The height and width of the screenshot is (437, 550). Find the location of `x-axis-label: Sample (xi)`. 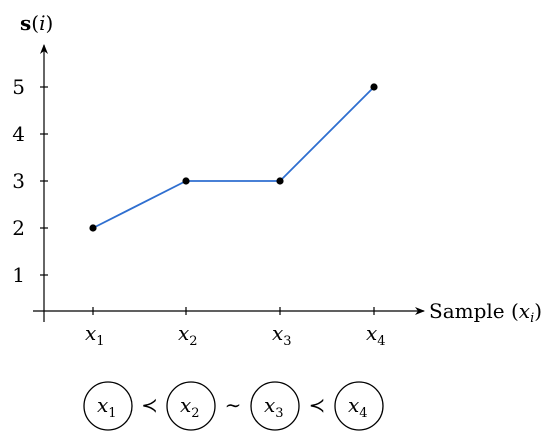

x-axis-label: Sample (xi) is located at coordinates (485, 312).